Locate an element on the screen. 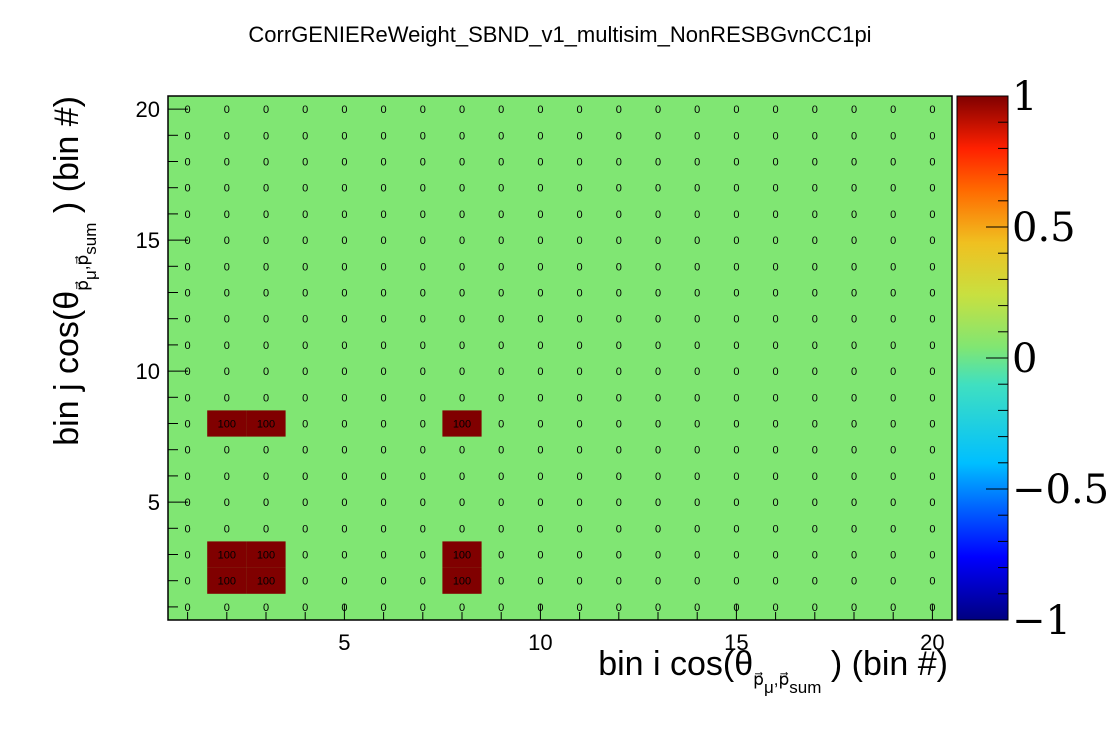 This screenshot has width=1120, height=740. color-palette: 1 0.5 0 −0.5 −1 is located at coordinates (1032, 359).